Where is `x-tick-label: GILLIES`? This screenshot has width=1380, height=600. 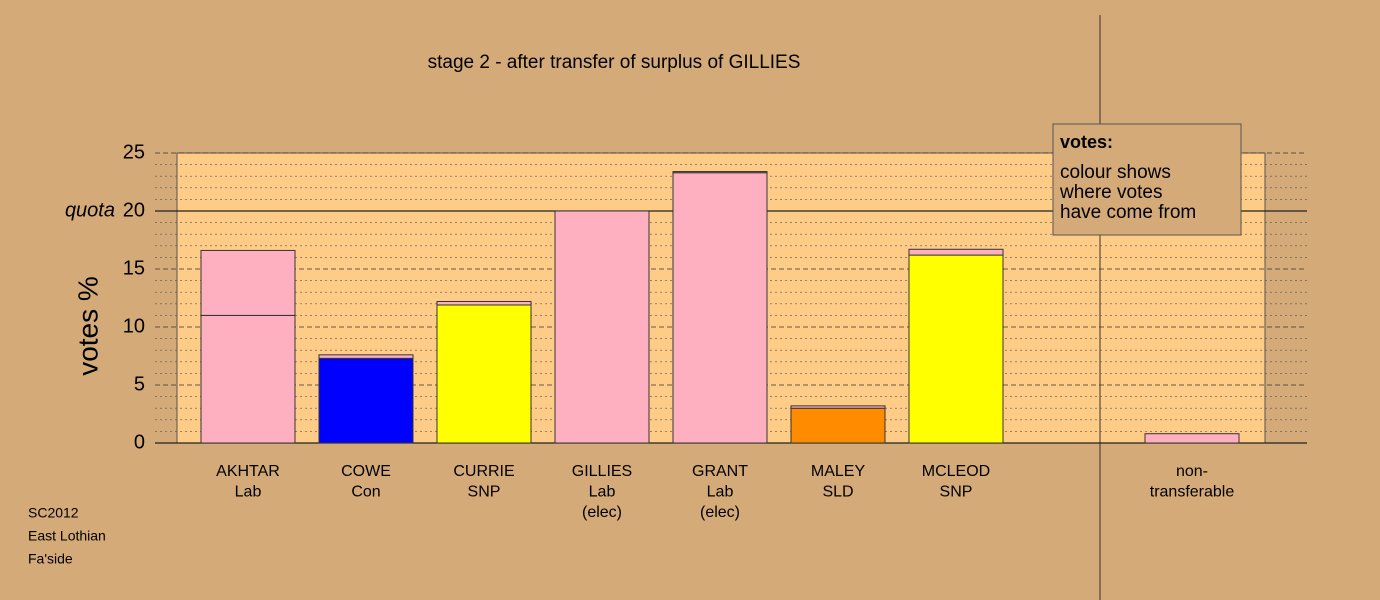
x-tick-label: GILLIES is located at coordinates (602, 471).